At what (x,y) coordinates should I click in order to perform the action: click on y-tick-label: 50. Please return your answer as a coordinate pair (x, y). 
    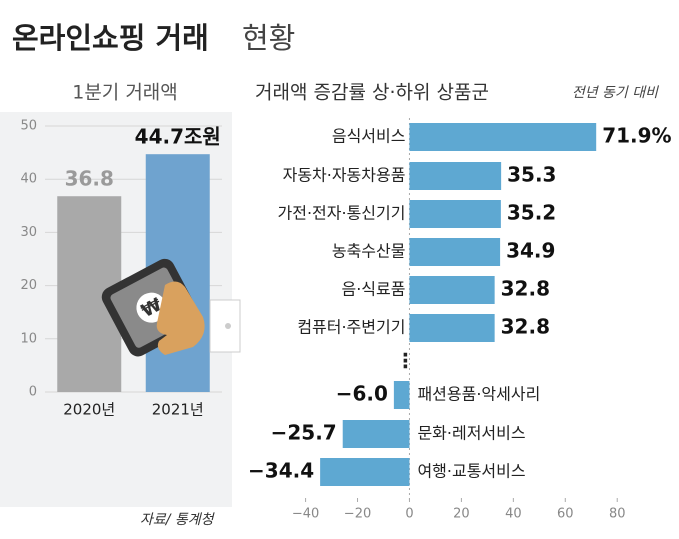
    Looking at the image, I should click on (28, 126).